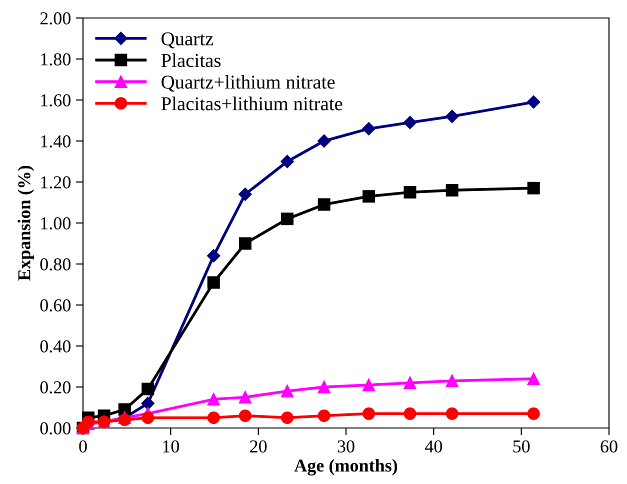  Describe the element at coordinates (55, 346) in the screenshot. I see `y-tick-label: 0.40` at that location.